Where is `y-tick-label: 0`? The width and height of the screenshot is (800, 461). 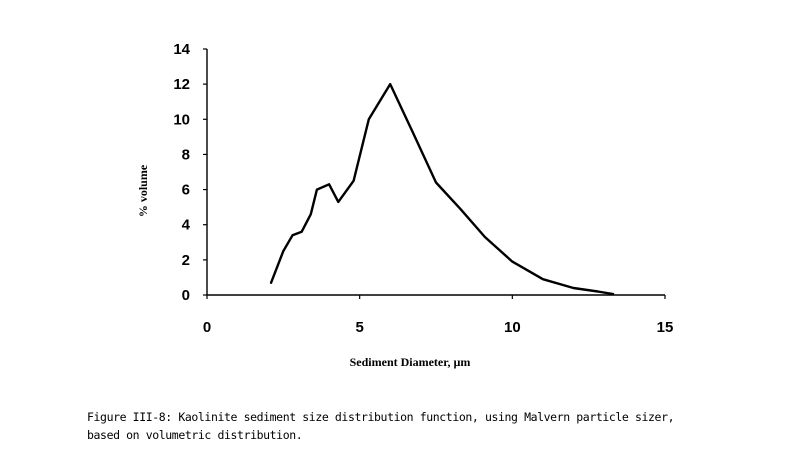 y-tick-label: 0 is located at coordinates (186, 295).